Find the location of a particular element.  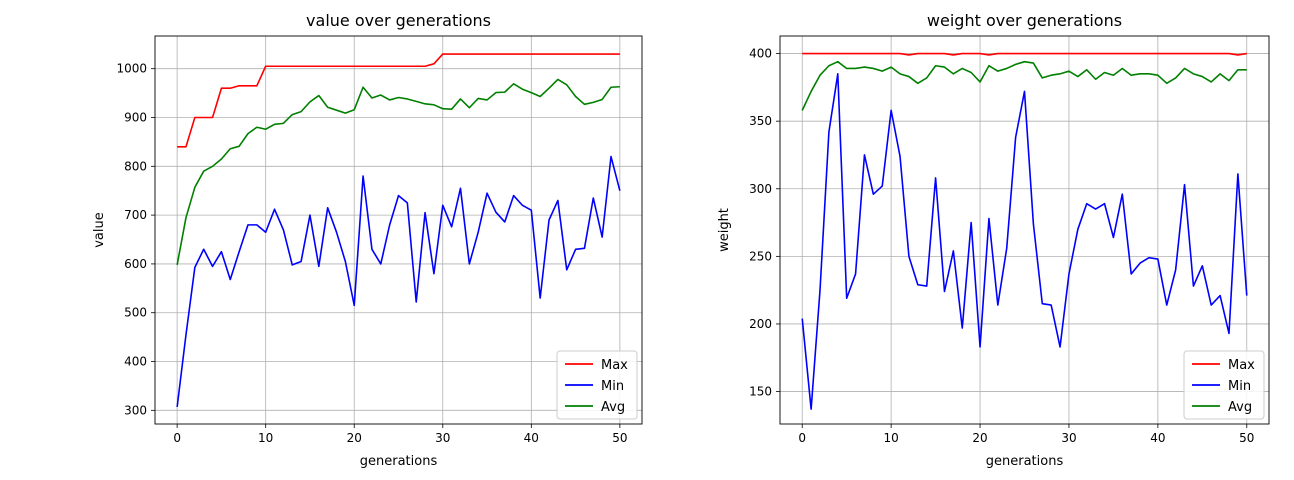

y-tick-label: 200 is located at coordinates (760, 324).